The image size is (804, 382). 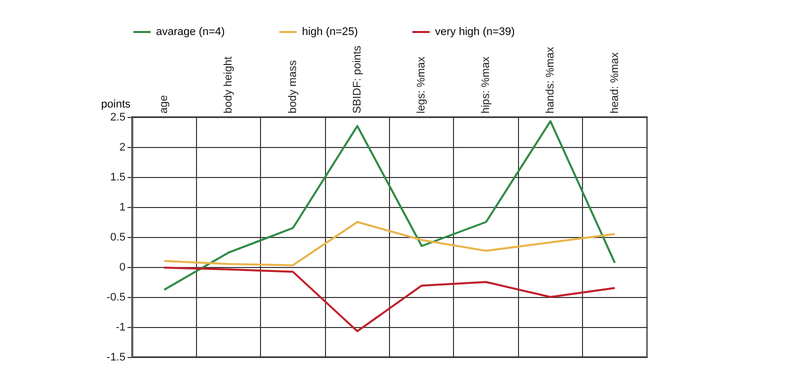 What do you see at coordinates (118, 238) in the screenshot?
I see `y-tick-label: 0.5` at bounding box center [118, 238].